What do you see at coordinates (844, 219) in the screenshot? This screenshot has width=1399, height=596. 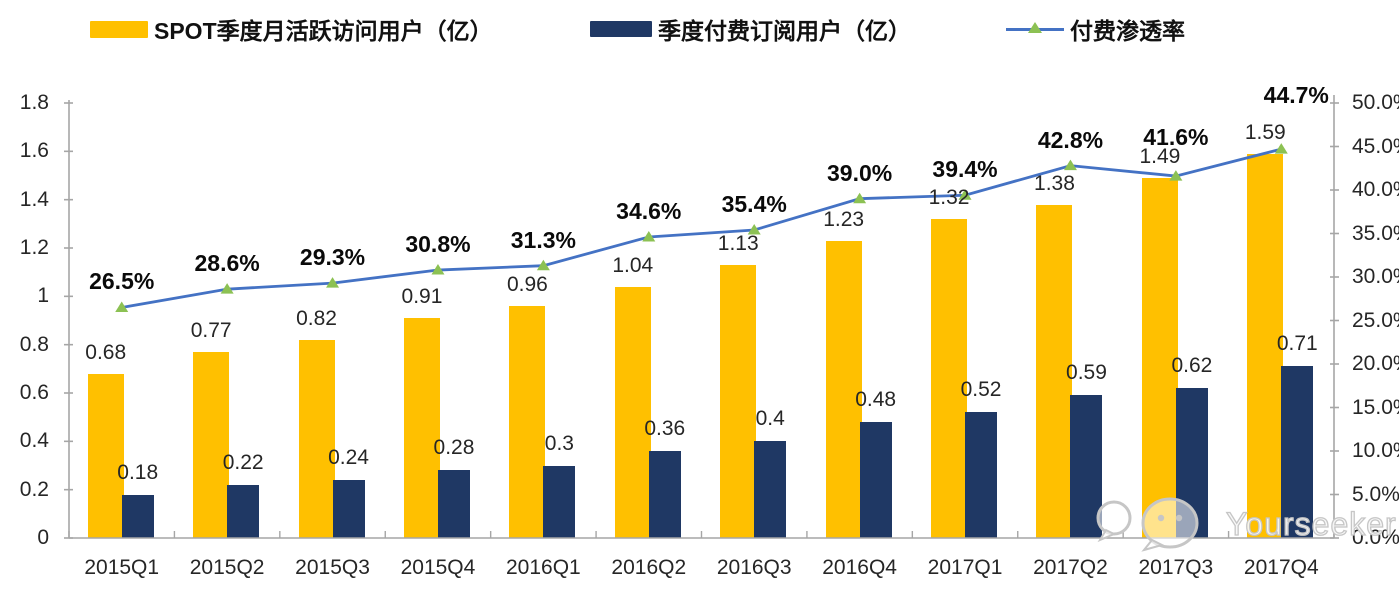 I see `mau-value-label: 1.23` at bounding box center [844, 219].